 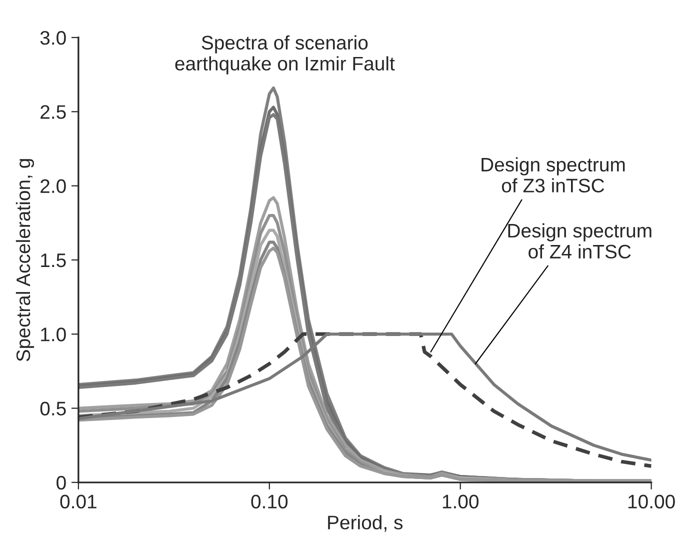 What do you see at coordinates (460, 501) in the screenshot?
I see `x-tick-label: 1.00` at bounding box center [460, 501].